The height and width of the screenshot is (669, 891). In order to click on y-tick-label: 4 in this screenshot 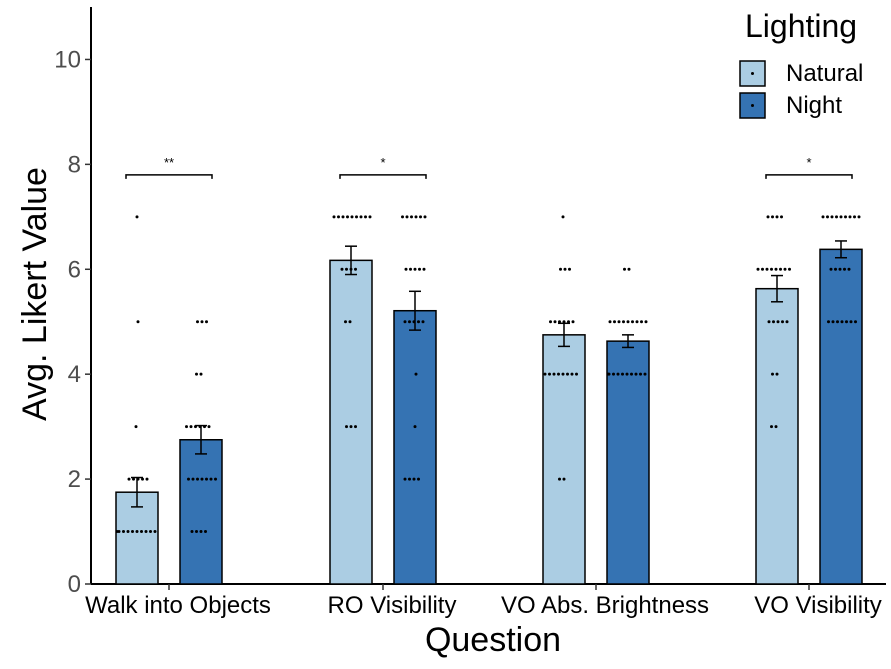, I will do `click(74, 374)`.